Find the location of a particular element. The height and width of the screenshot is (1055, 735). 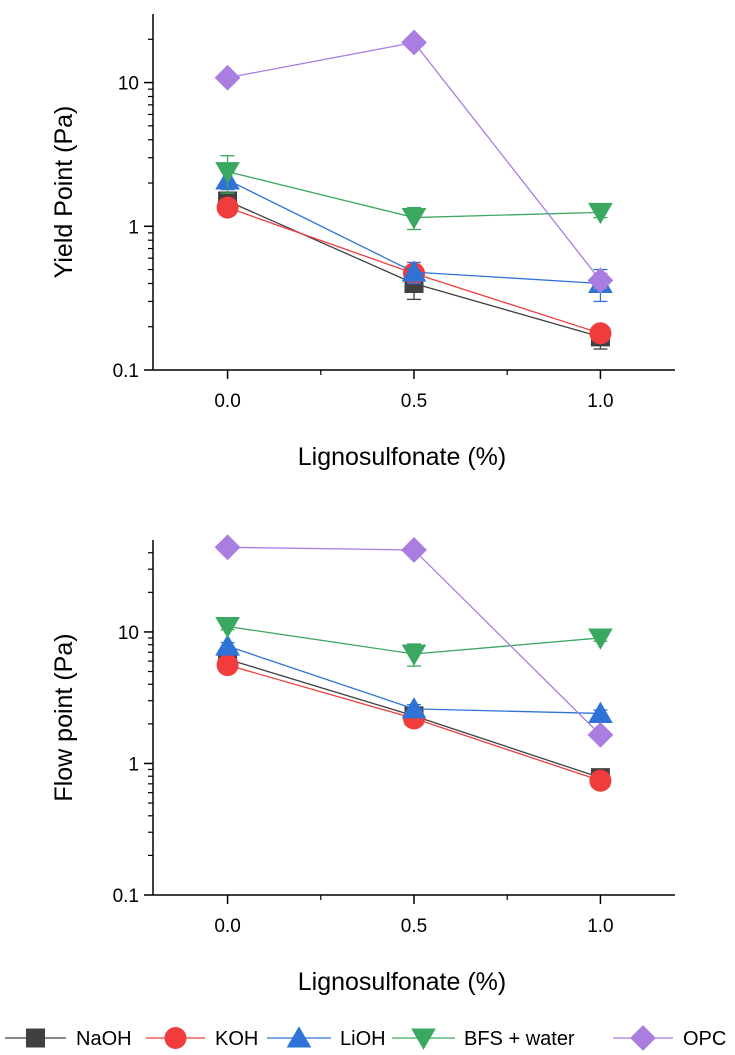

y-axis-label: Yield Point (Pa) is located at coordinates (64, 192).